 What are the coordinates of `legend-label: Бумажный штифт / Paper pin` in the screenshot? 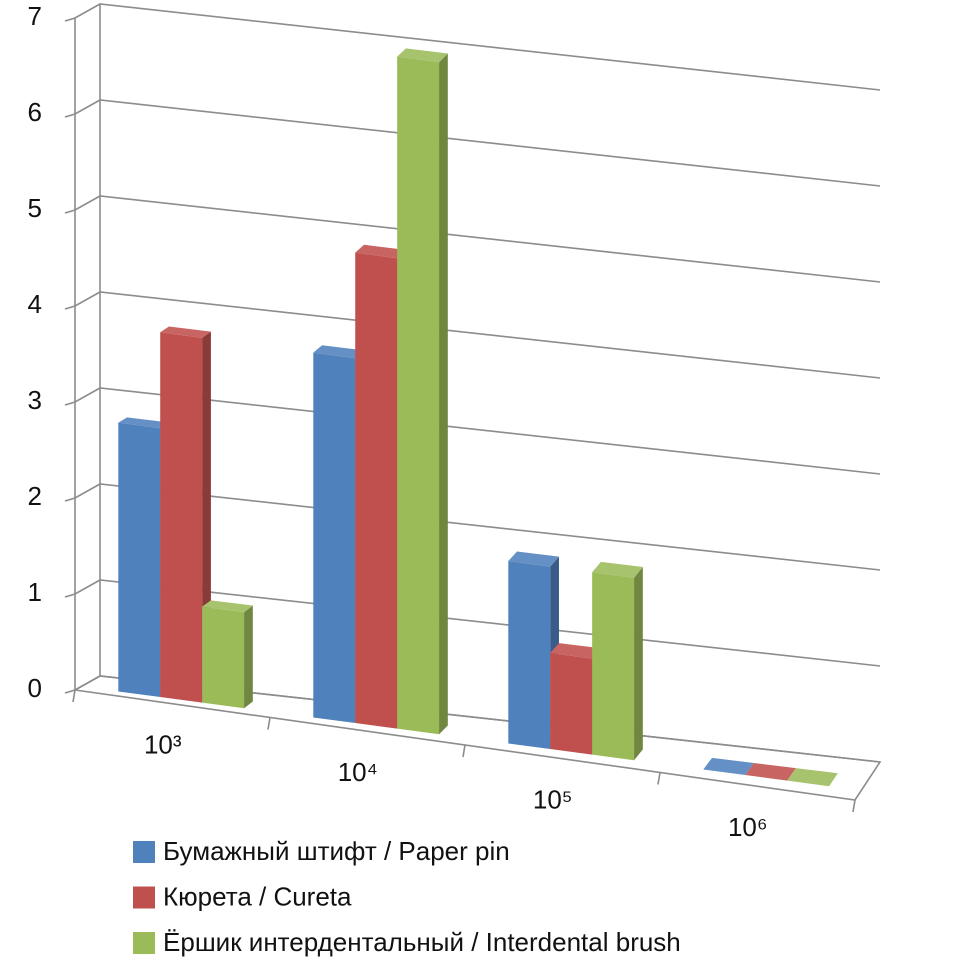 It's located at (336, 851).